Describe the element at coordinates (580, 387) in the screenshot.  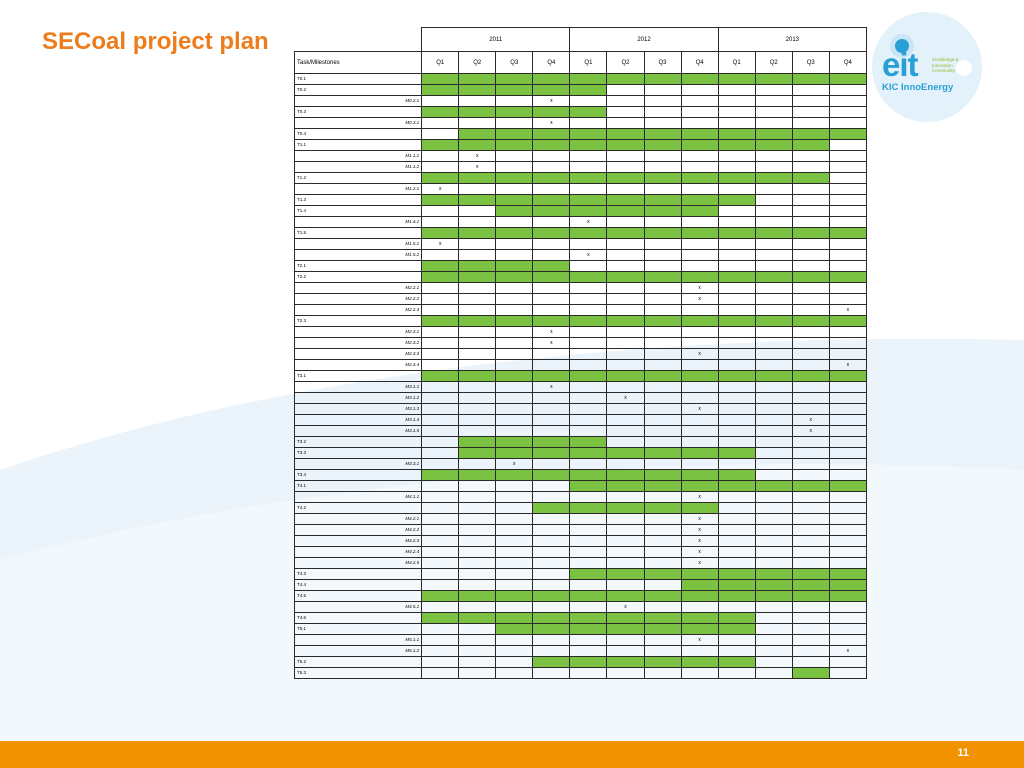
I see `milestone-row: M3.1.1 x` at that location.